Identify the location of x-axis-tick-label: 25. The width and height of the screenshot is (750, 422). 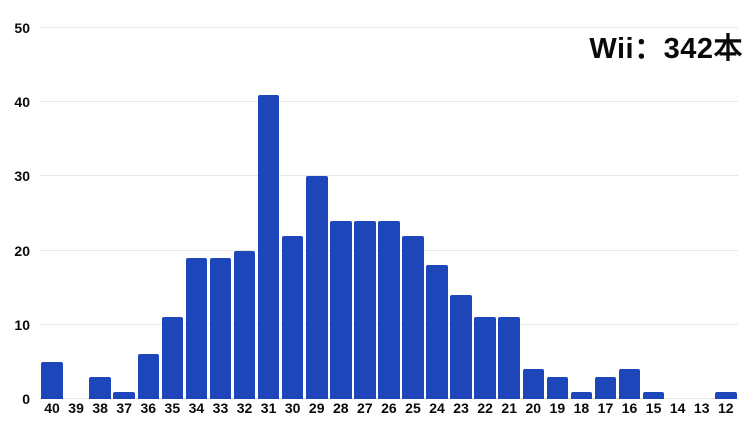
(413, 408).